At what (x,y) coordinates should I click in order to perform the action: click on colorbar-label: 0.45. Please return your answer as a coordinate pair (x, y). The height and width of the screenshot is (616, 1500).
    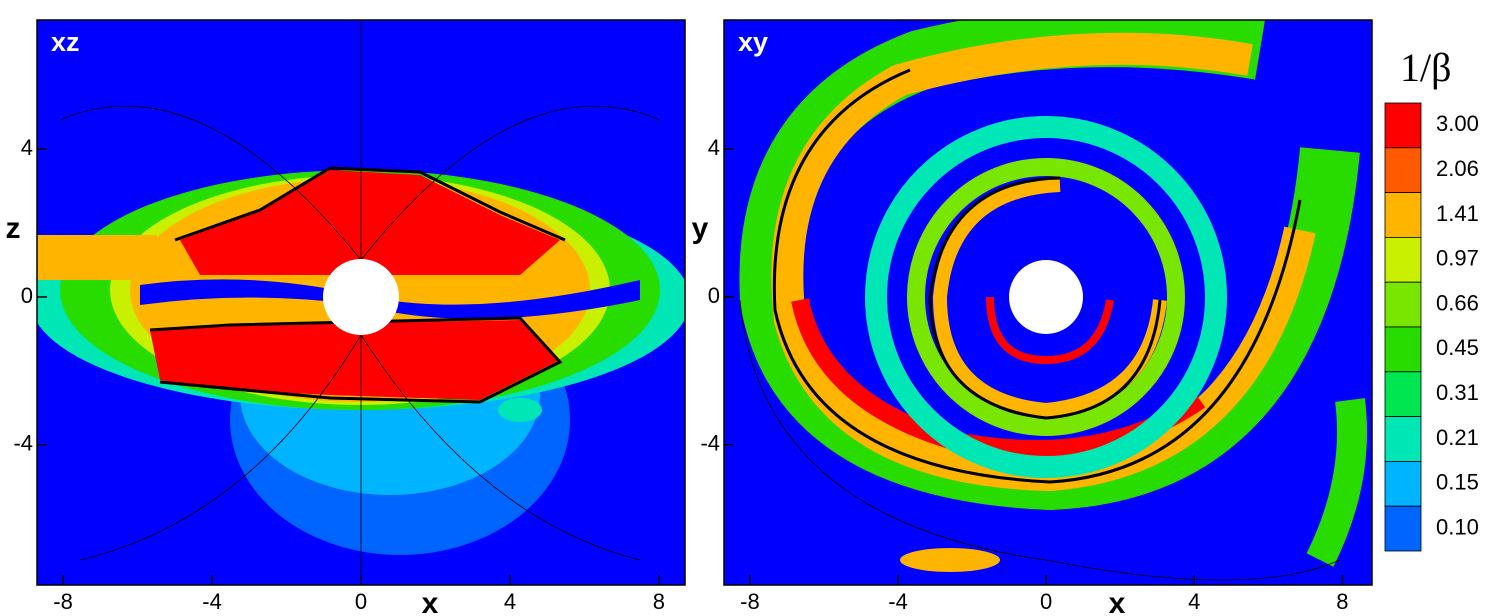
    Looking at the image, I should click on (1457, 347).